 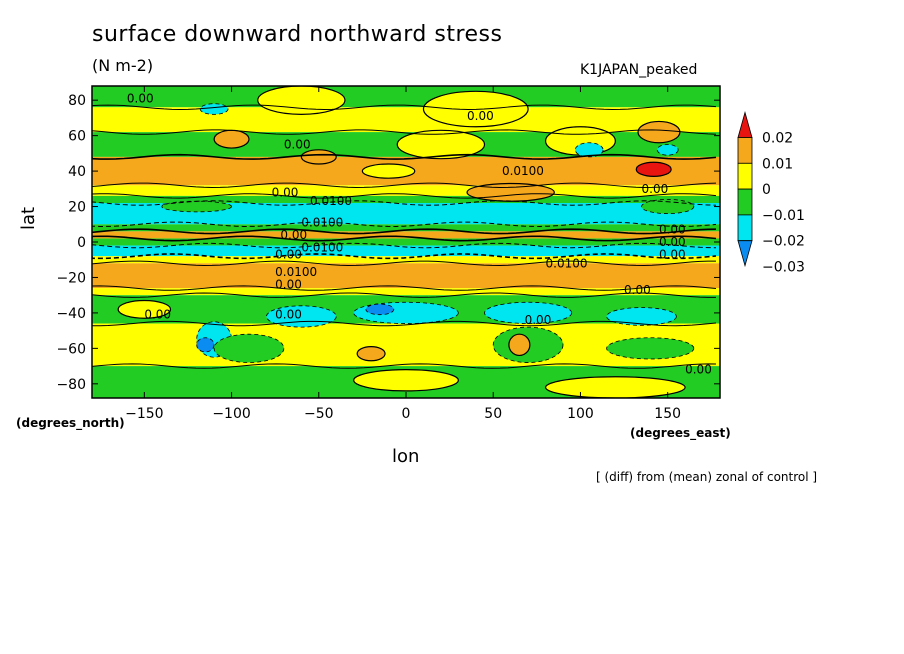 I want to click on x-axis-label: lon, so click(x=406, y=456).